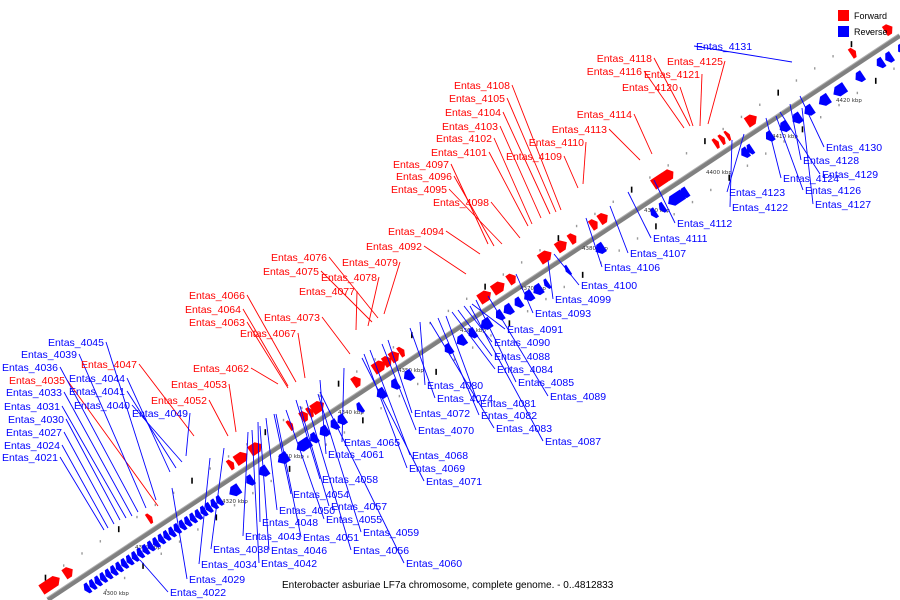 This screenshot has height=600, width=900. What do you see at coordinates (870, 16) in the screenshot?
I see `legend-forward-label: Forward` at bounding box center [870, 16].